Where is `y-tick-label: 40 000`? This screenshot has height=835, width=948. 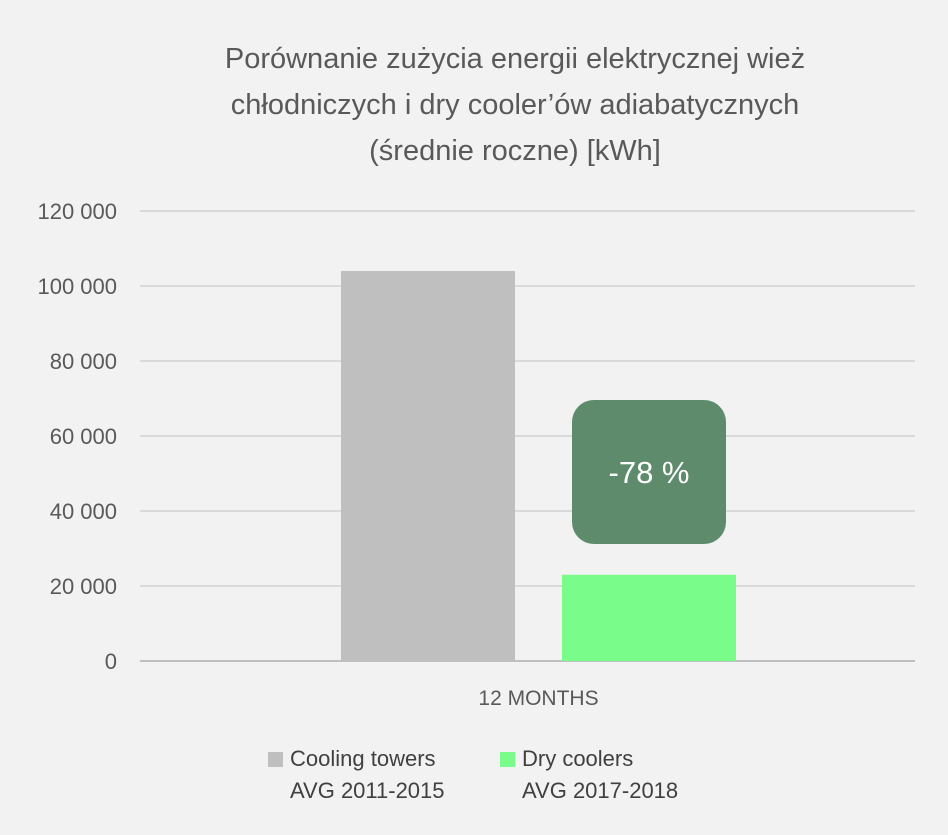 y-tick-label: 40 000 is located at coordinates (83, 511).